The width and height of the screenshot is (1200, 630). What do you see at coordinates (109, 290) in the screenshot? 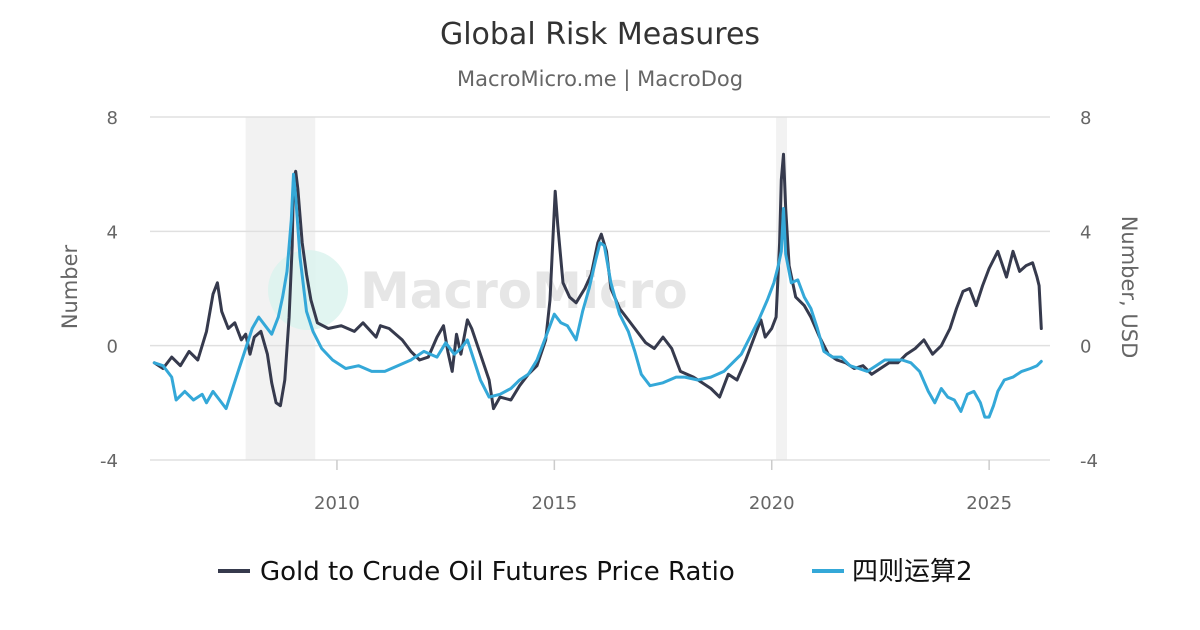
I see `y-axis-left-ticks: -4 0 4 8` at bounding box center [109, 290].